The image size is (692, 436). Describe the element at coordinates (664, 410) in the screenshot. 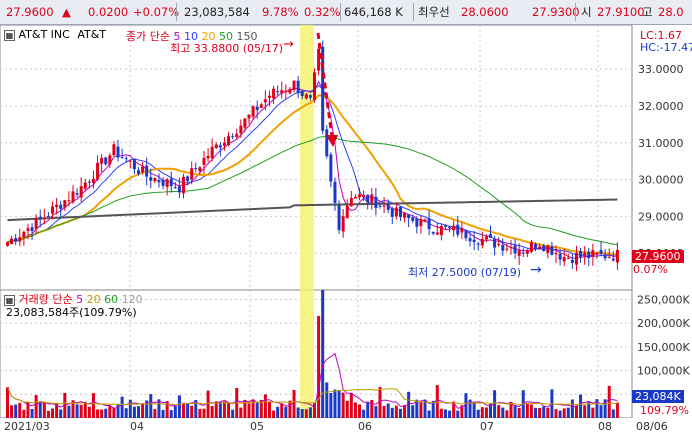

I see `current-volume-pct: 109.79%` at that location.